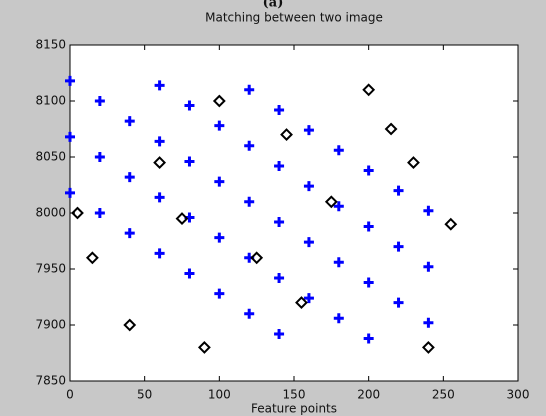  Describe the element at coordinates (50, 269) in the screenshot. I see `y-tick-label: 7950` at that location.